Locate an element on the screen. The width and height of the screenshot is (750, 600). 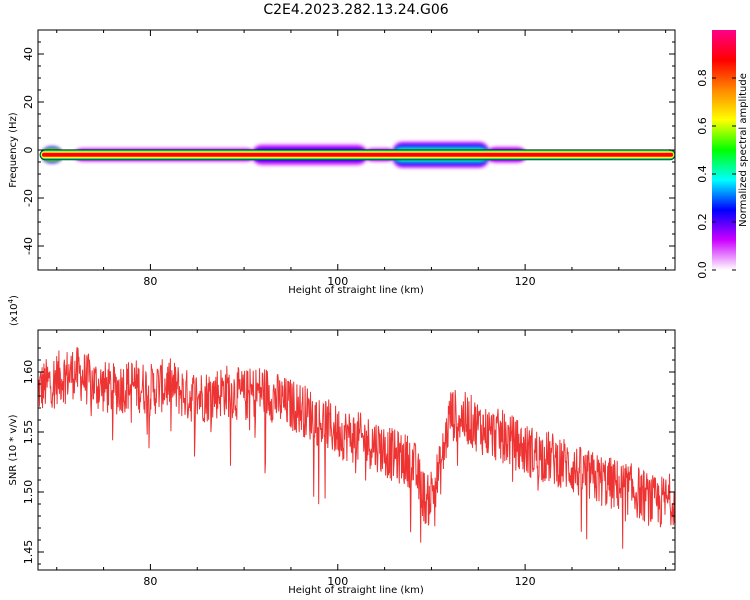
colorbar-tick-label: 0.8 is located at coordinates (702, 78).